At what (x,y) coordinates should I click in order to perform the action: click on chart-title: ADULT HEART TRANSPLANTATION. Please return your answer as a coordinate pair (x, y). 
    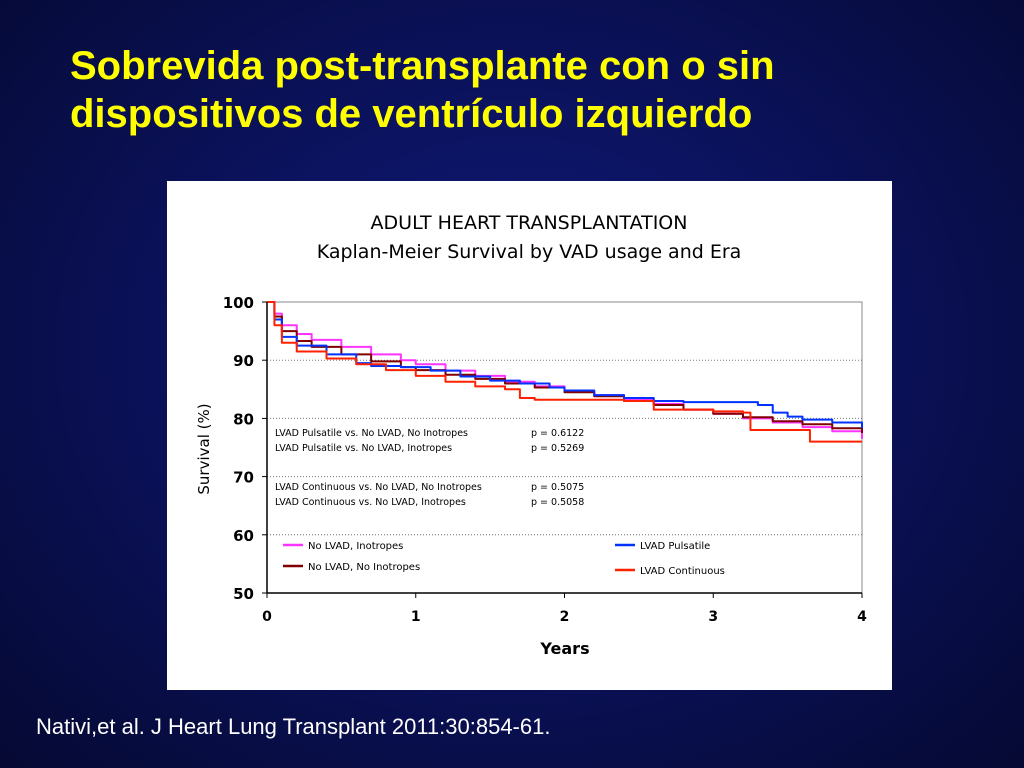
    Looking at the image, I should click on (529, 223).